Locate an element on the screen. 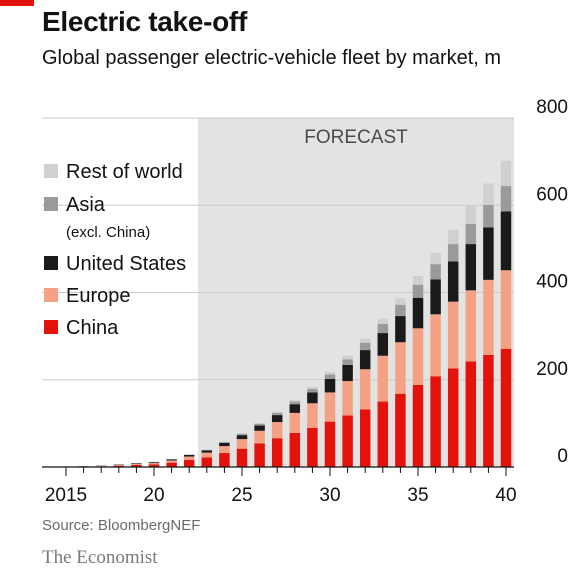 Image resolution: width=587 pixels, height=581 pixels. bar-europe-2035 is located at coordinates (418, 356).